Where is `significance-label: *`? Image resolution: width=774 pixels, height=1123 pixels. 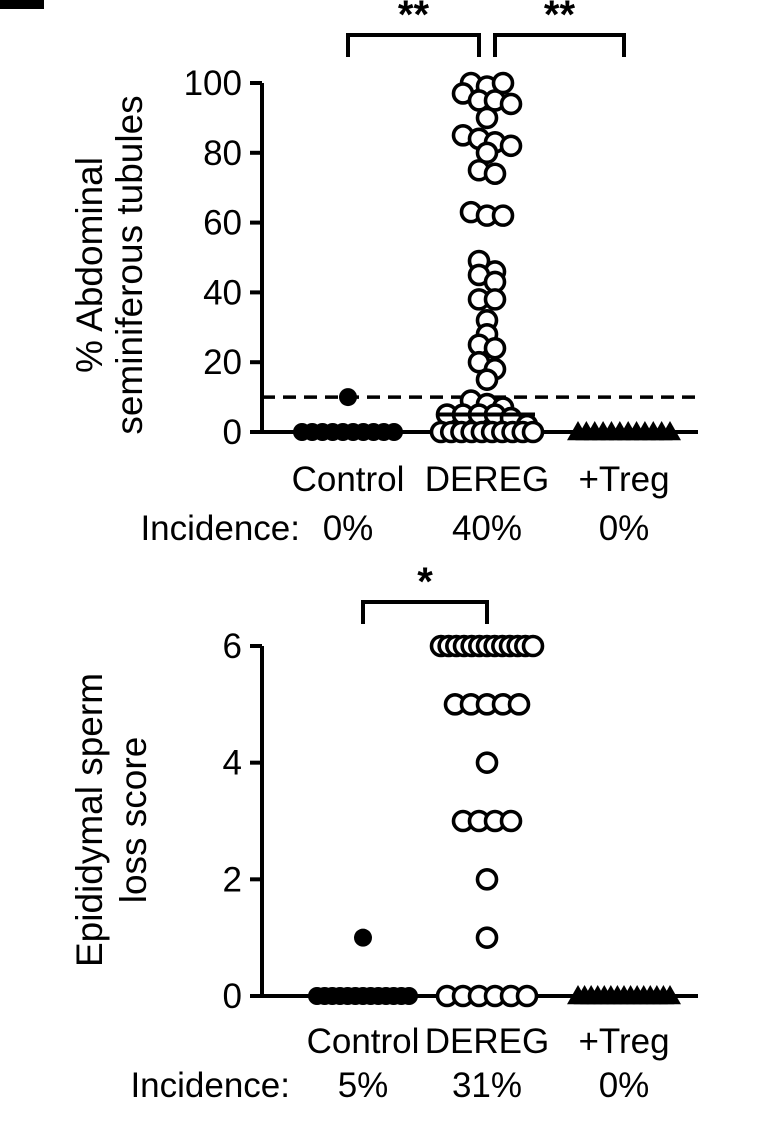 significance-label: * is located at coordinates (425, 582).